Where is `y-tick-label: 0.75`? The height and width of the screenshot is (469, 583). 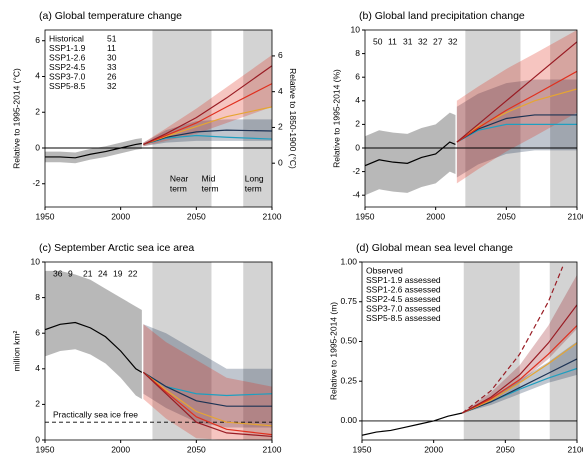
y-tick-label: 0.75 is located at coordinates (348, 301).